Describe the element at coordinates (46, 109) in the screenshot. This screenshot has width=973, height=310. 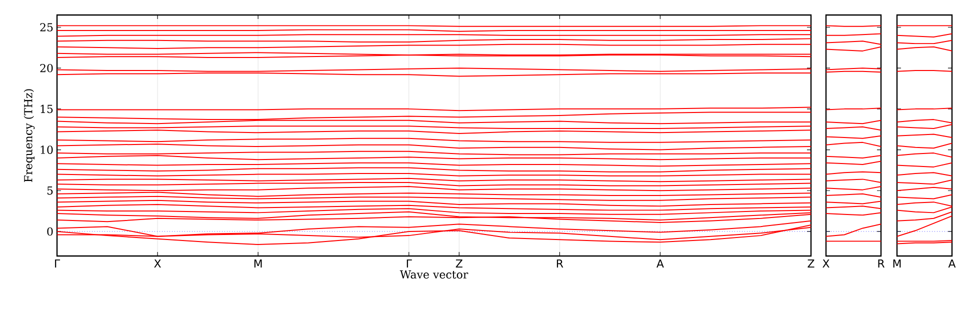
I see `y-tick-label: 15` at that location.